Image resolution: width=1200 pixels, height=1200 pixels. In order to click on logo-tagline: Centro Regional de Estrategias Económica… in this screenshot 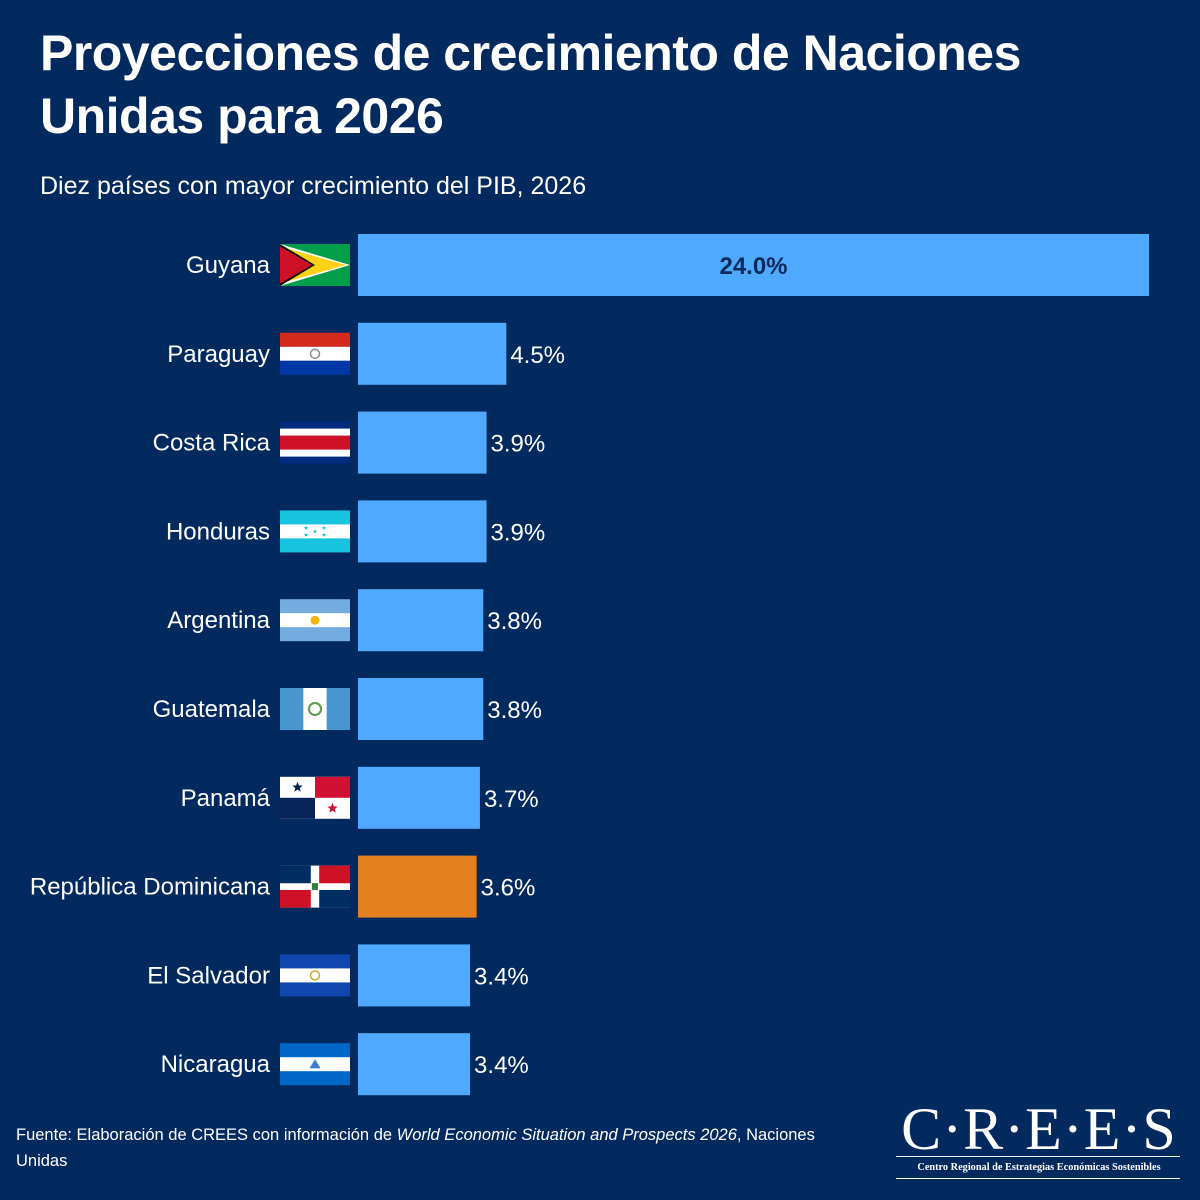, I will do `click(1039, 1167)`.